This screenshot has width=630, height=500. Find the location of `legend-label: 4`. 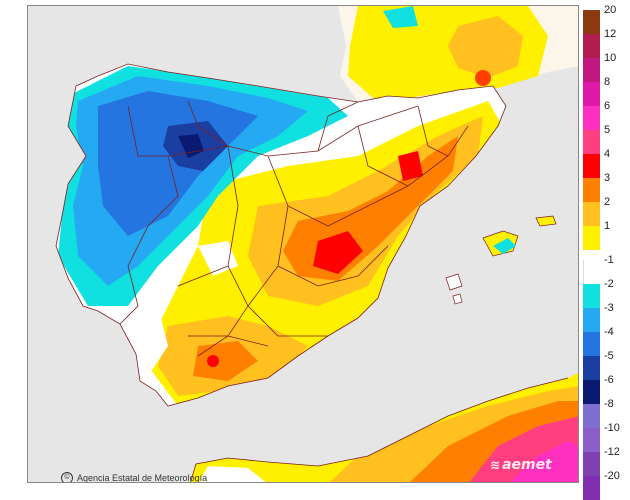

legend-label: 4 is located at coordinates (607, 154).